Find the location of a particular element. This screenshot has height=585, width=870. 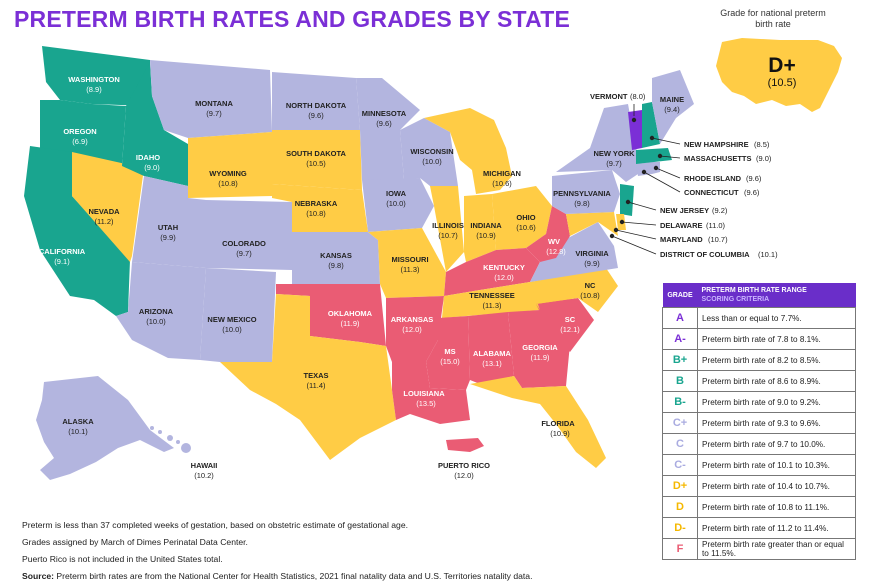

state-IN is located at coordinates (480, 228).